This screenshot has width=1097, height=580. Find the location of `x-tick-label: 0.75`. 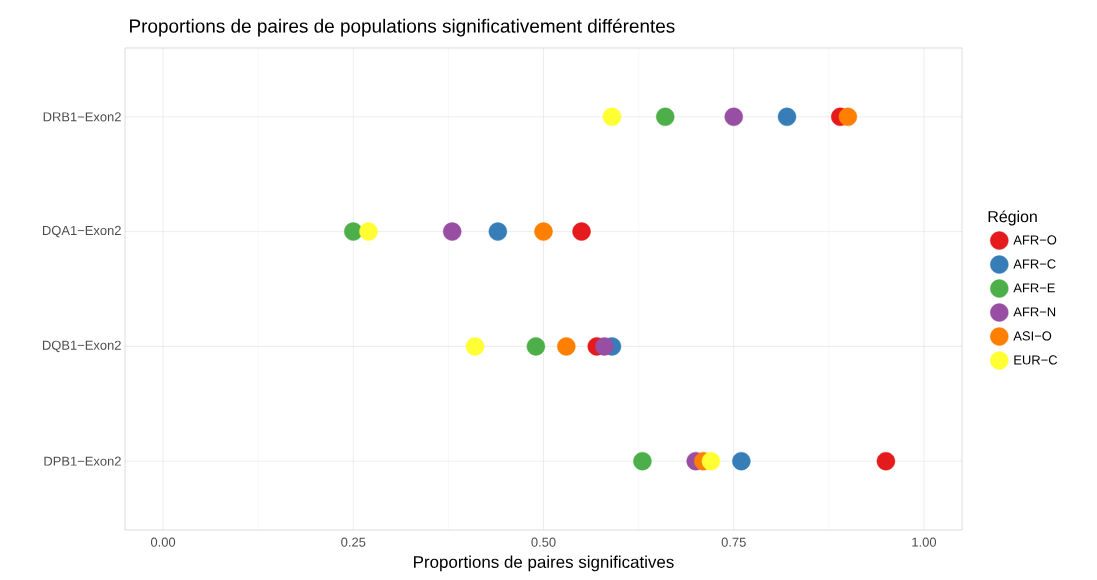

x-tick-label: 0.75 is located at coordinates (733, 542).